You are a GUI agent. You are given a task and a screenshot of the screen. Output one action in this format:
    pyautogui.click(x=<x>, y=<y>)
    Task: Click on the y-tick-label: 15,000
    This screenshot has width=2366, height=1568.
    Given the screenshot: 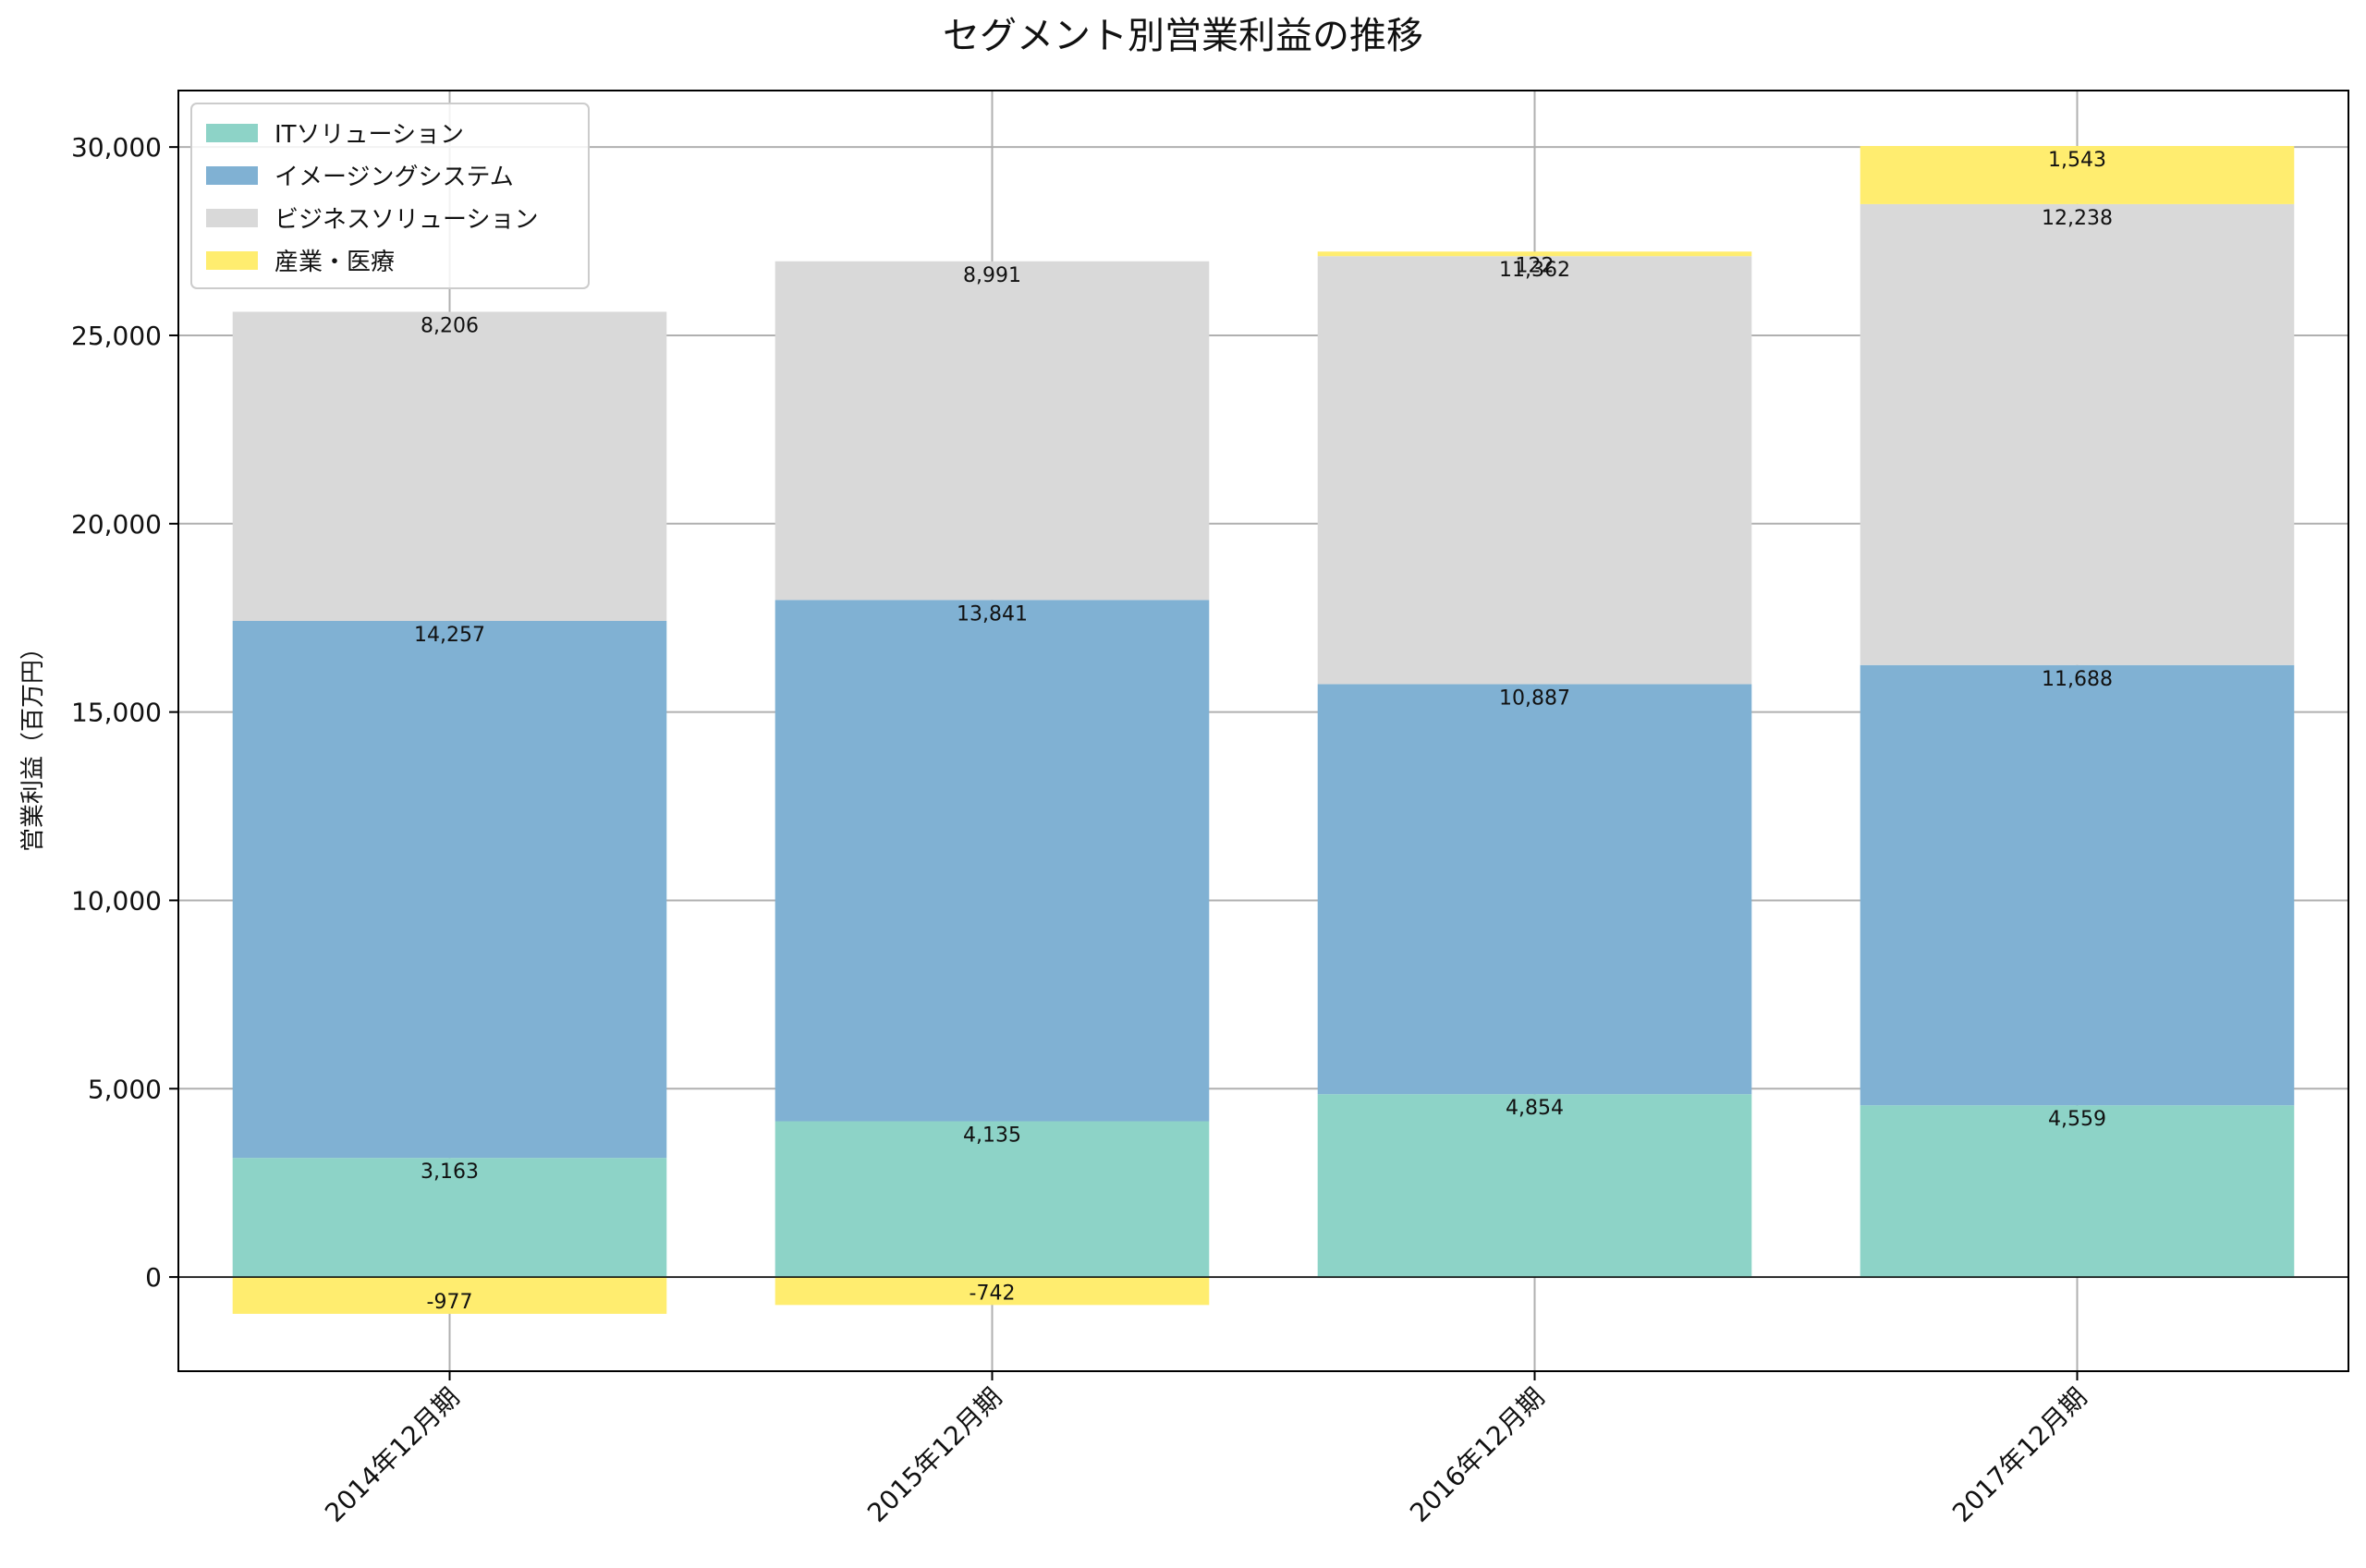 What is the action you would take?
    pyautogui.click(x=117, y=713)
    